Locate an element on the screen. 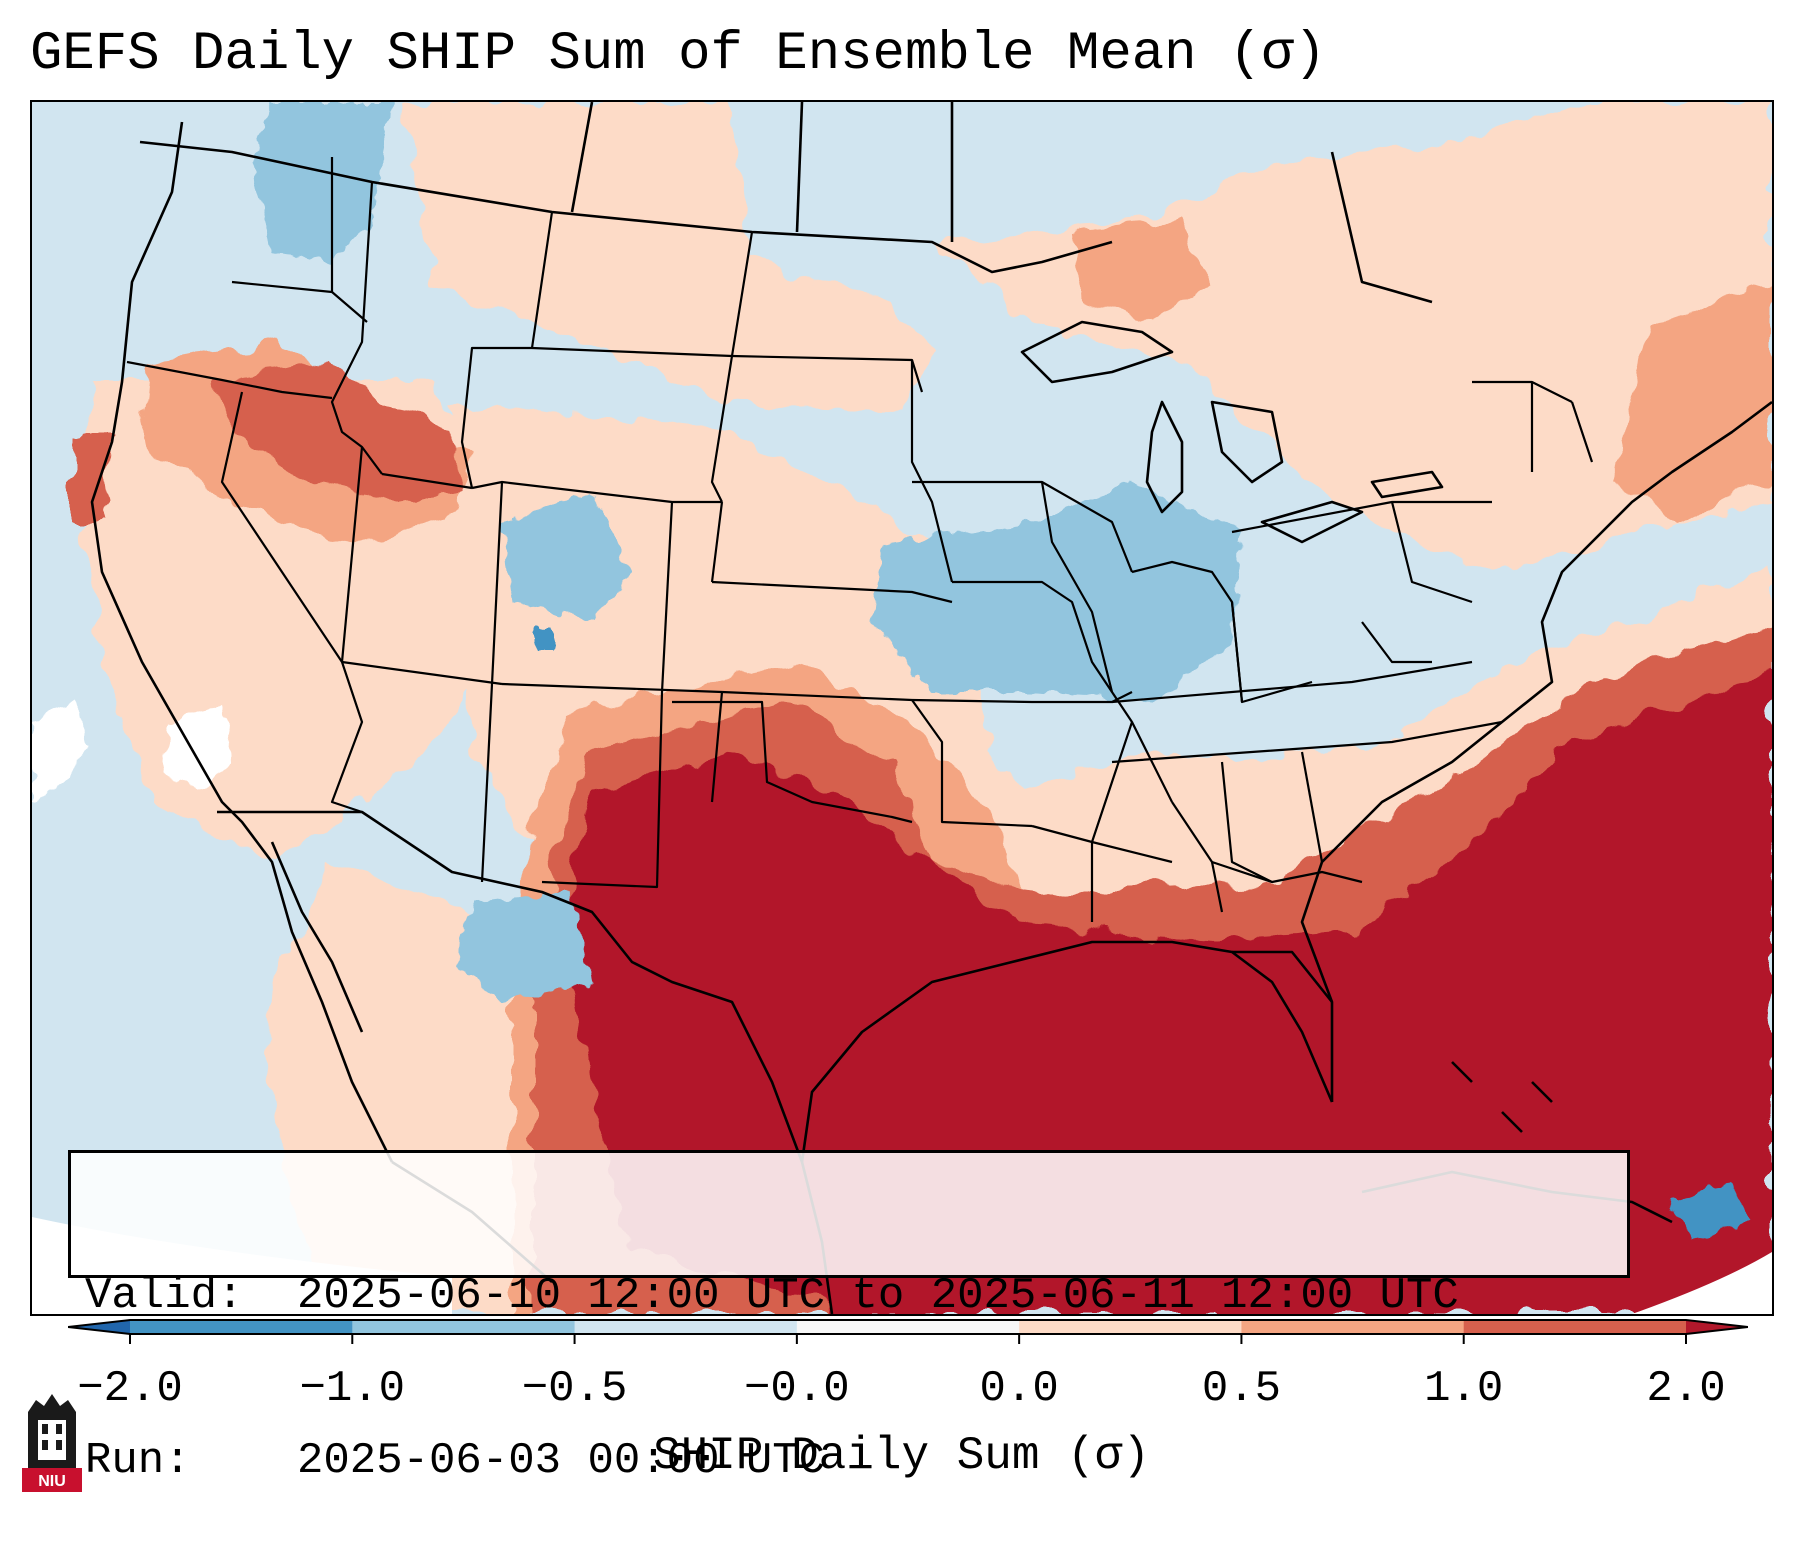 The image size is (1803, 1544). colorbar-extend-low is located at coordinates (99, 1327).